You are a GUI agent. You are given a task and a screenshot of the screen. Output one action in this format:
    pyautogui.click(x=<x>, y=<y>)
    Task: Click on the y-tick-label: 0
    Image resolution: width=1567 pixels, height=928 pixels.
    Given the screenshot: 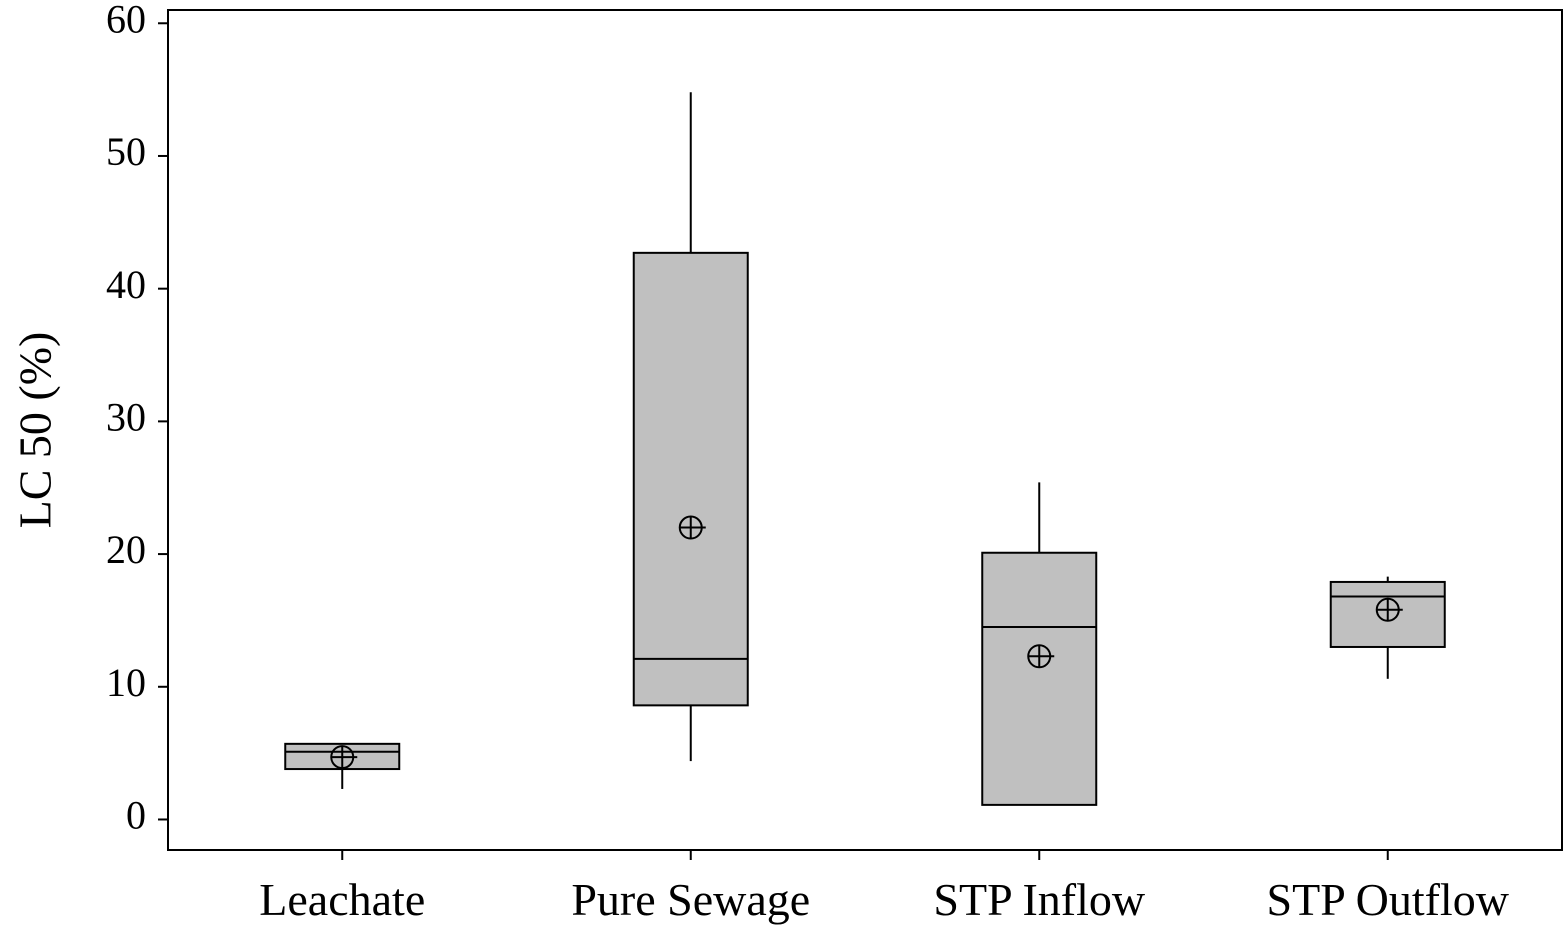 What is the action you would take?
    pyautogui.click(x=136, y=815)
    